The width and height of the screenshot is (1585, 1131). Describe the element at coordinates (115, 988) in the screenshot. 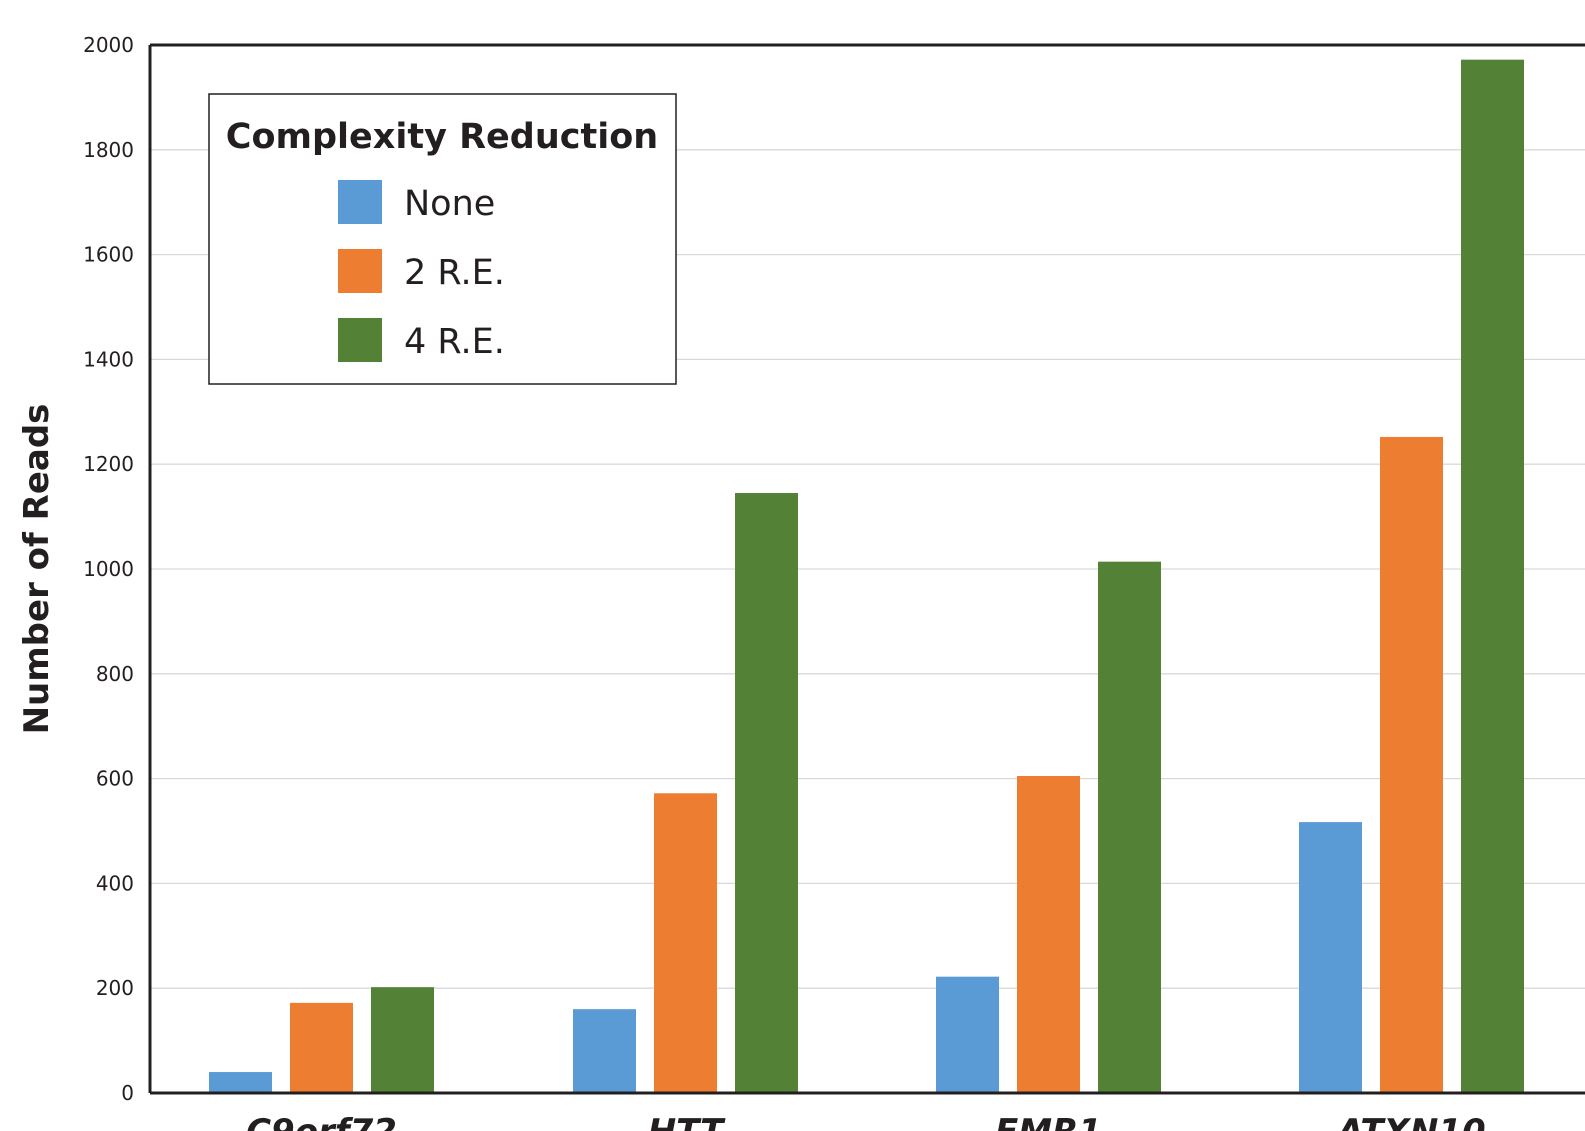

I see `y-tick-label: 200` at that location.